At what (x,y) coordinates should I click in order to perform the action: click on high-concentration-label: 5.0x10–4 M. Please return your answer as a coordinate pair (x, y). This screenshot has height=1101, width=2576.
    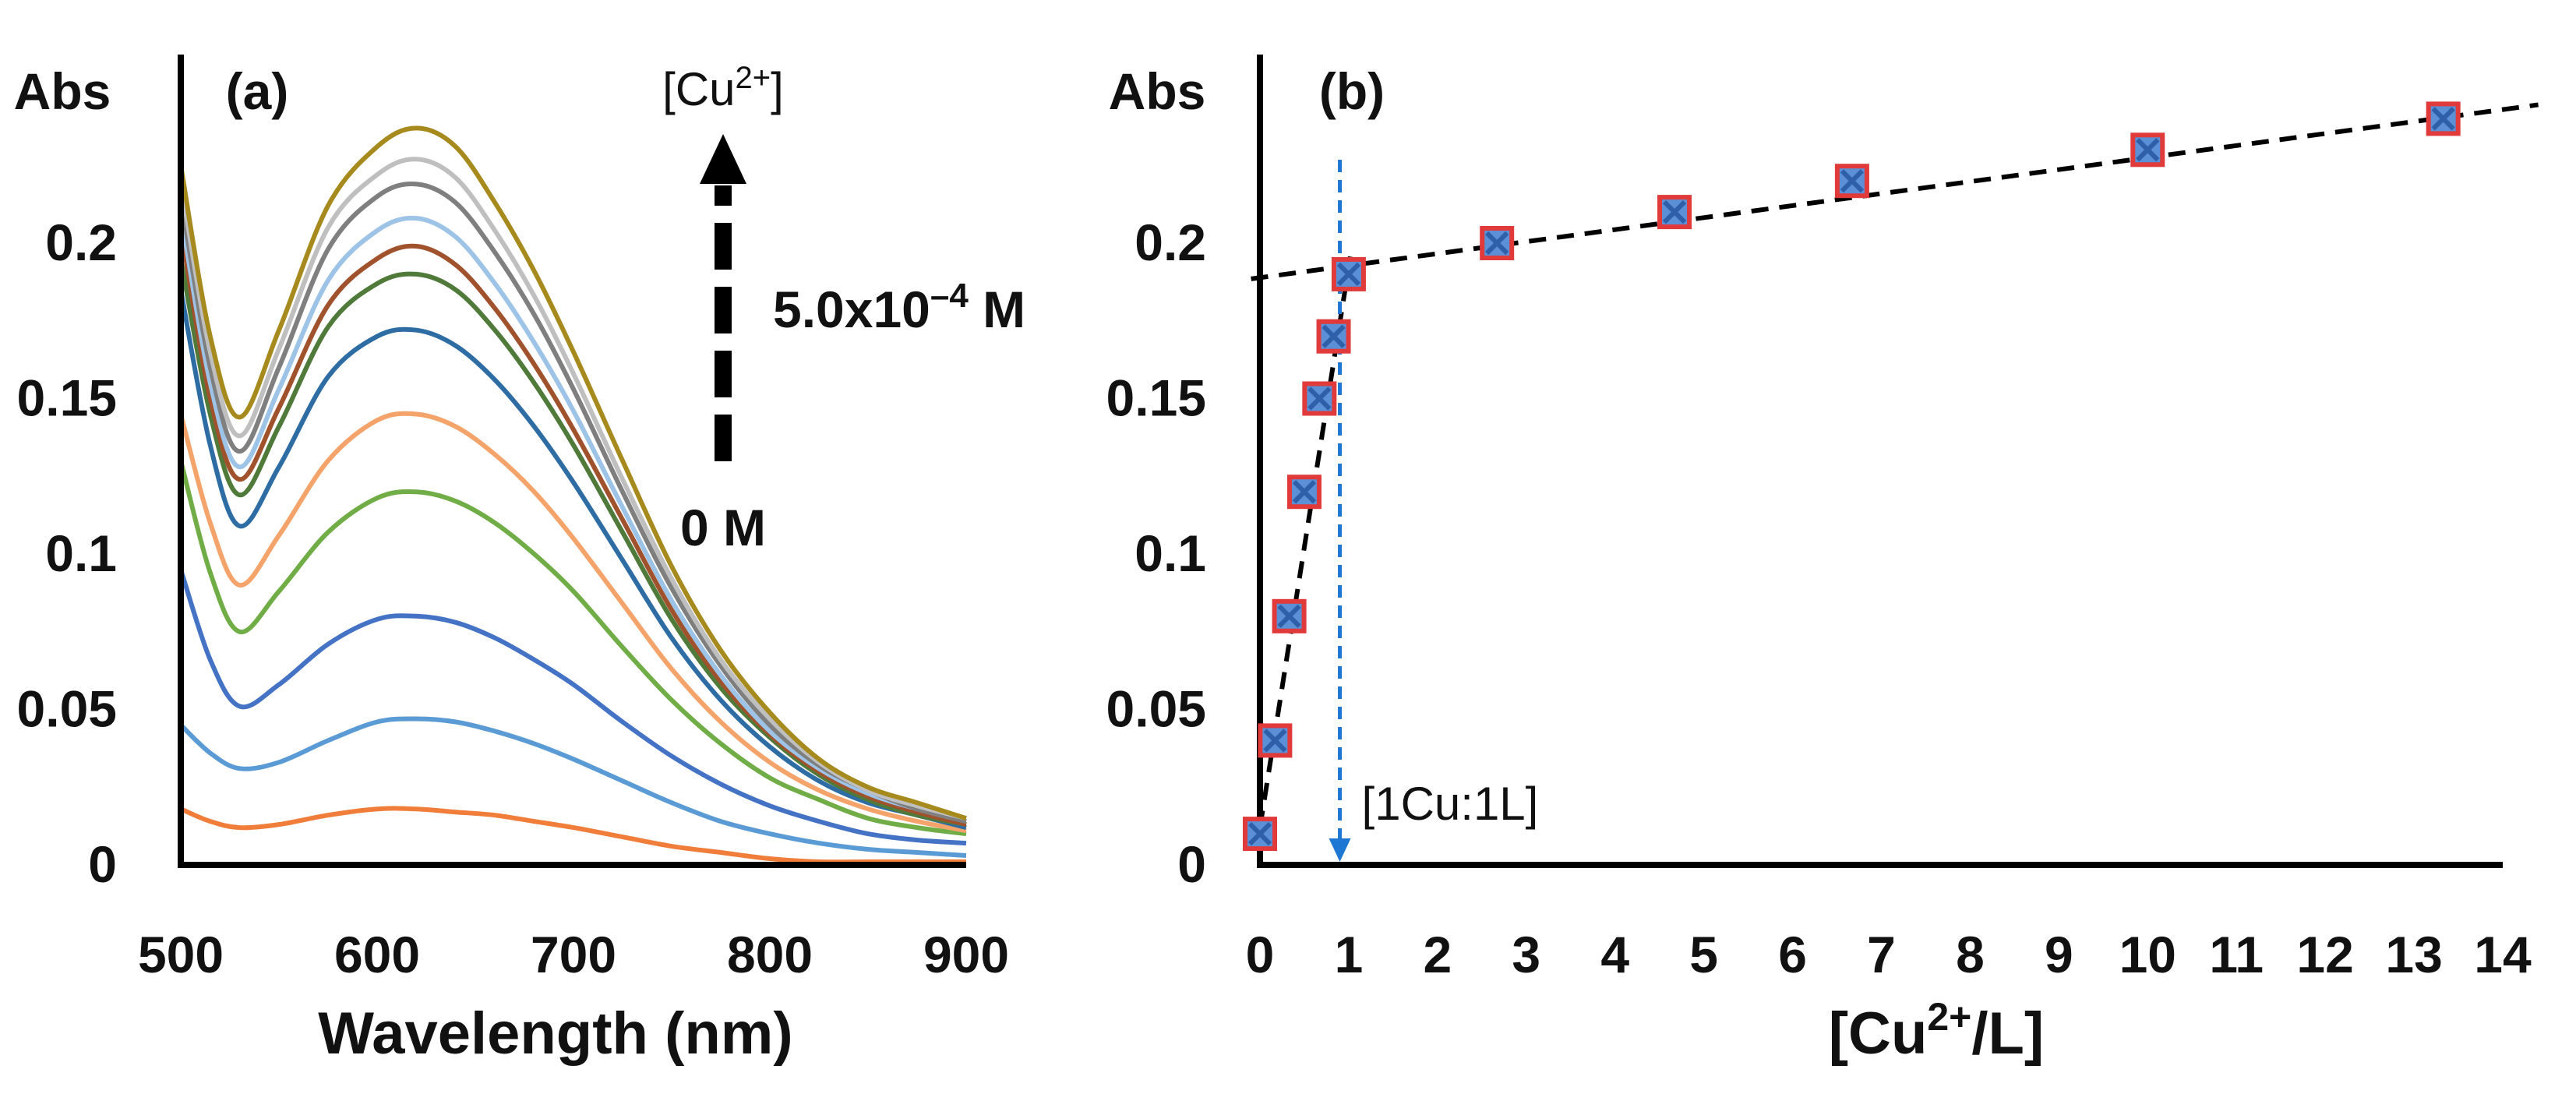
    Looking at the image, I should click on (899, 307).